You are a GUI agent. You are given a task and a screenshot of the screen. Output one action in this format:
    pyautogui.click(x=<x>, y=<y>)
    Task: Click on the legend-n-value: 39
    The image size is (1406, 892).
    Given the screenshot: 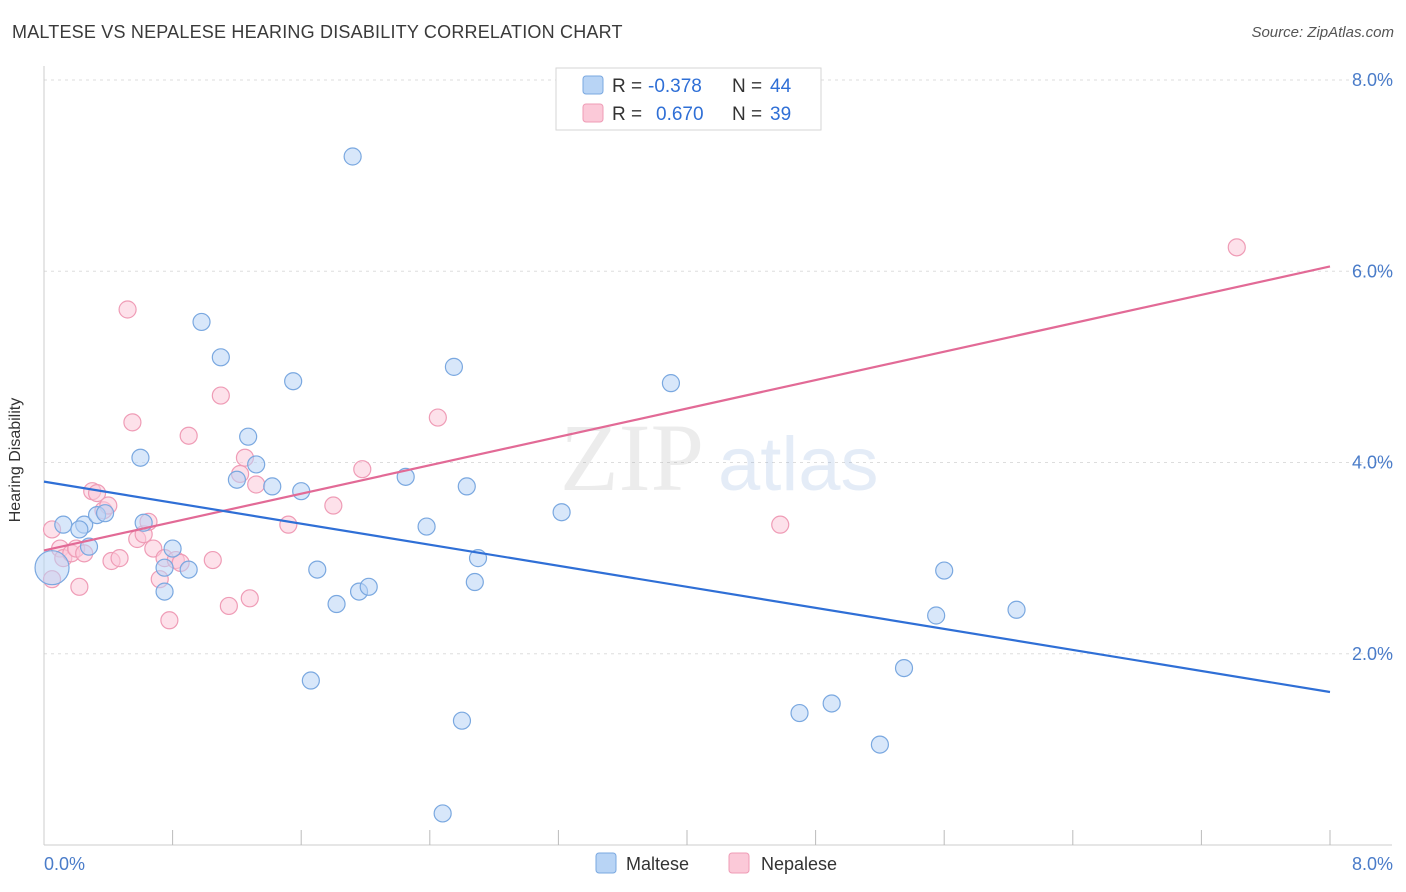 What is the action you would take?
    pyautogui.click(x=780, y=114)
    